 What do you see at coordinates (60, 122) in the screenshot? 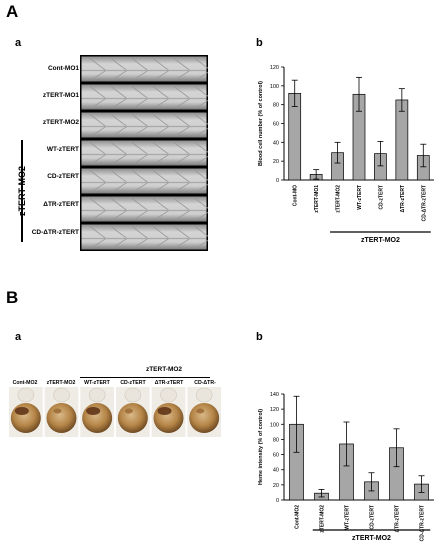
I see `strip-label: zTERT-MO2` at bounding box center [60, 122].